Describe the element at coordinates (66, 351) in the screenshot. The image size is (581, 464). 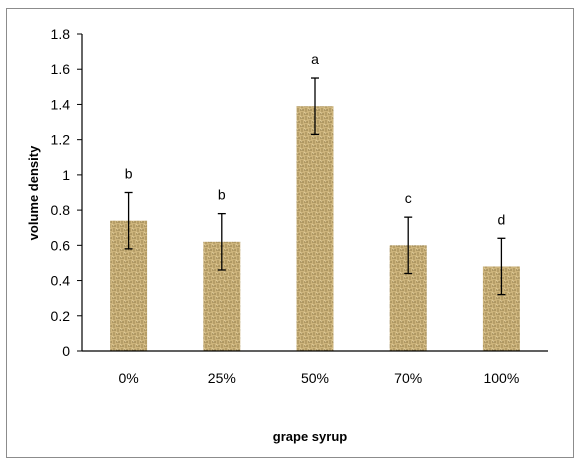
I see `y-tick-label: 0` at that location.